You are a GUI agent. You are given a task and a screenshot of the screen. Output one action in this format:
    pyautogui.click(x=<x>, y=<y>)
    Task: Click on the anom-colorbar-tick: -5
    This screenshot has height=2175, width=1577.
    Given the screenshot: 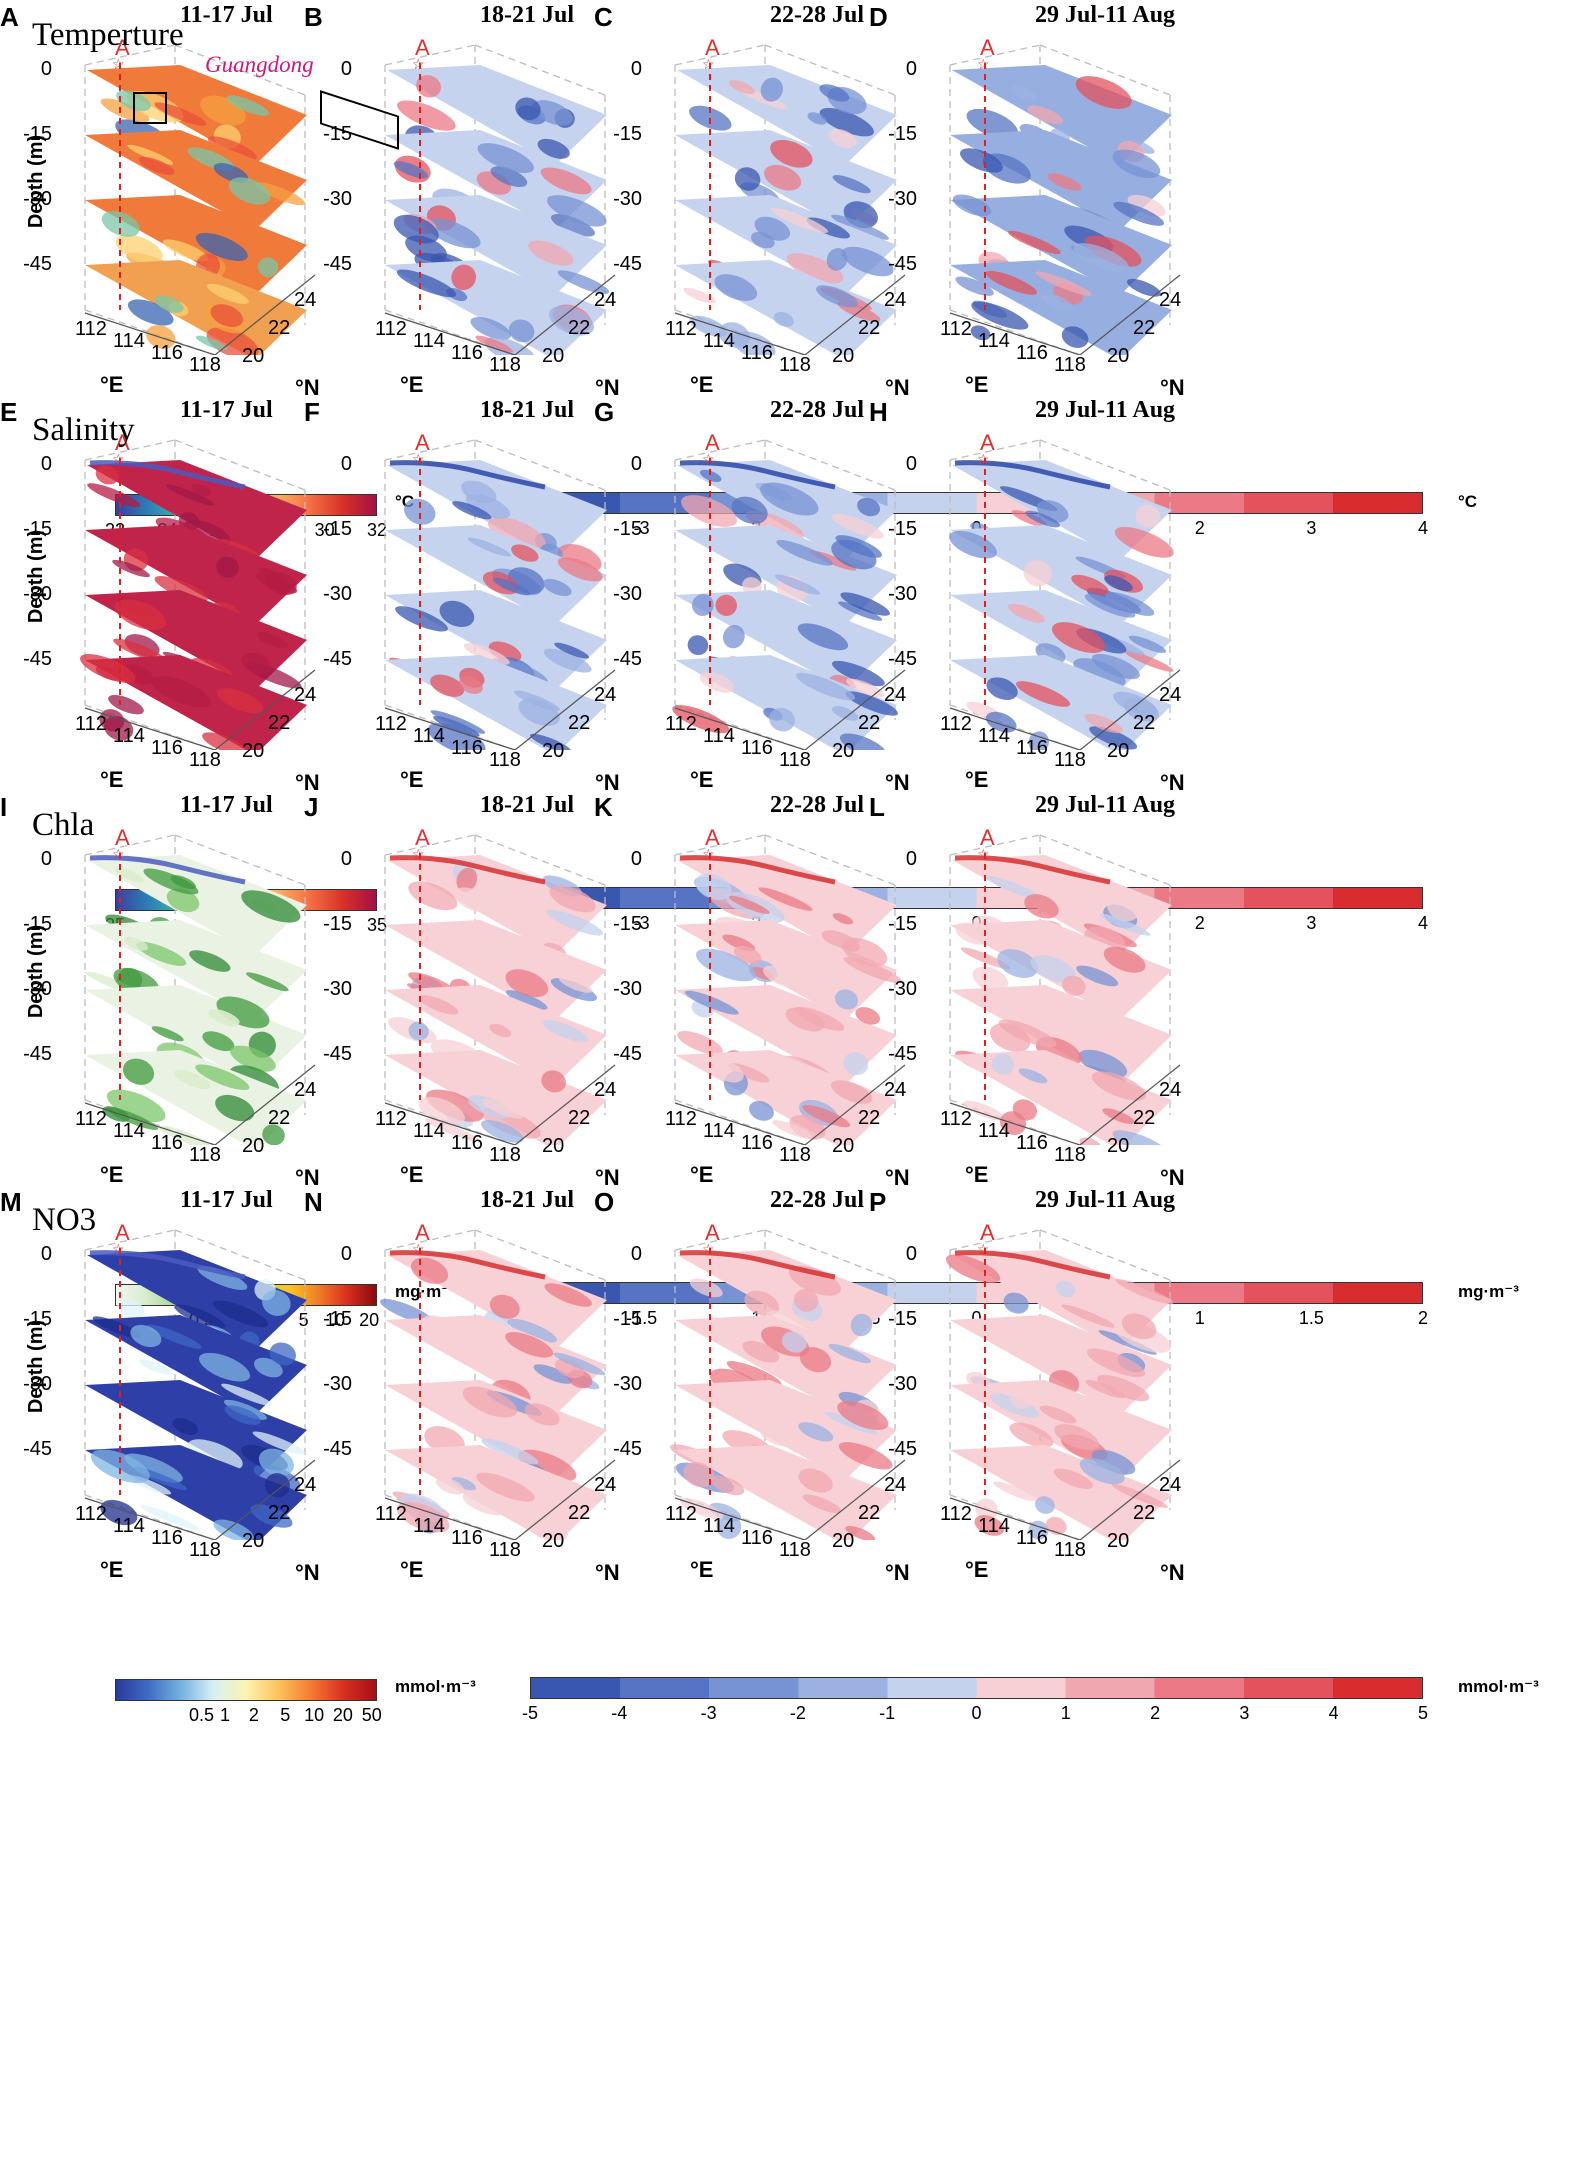 What is the action you would take?
    pyautogui.click(x=530, y=1713)
    